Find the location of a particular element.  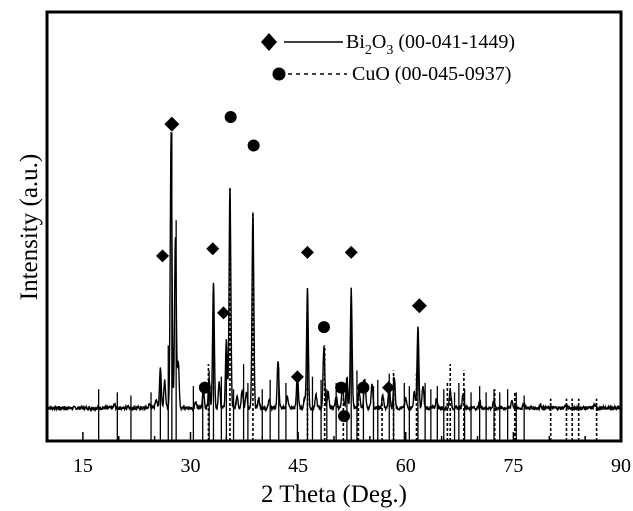

legend-bi-sub: 2 is located at coordinates (368, 50).